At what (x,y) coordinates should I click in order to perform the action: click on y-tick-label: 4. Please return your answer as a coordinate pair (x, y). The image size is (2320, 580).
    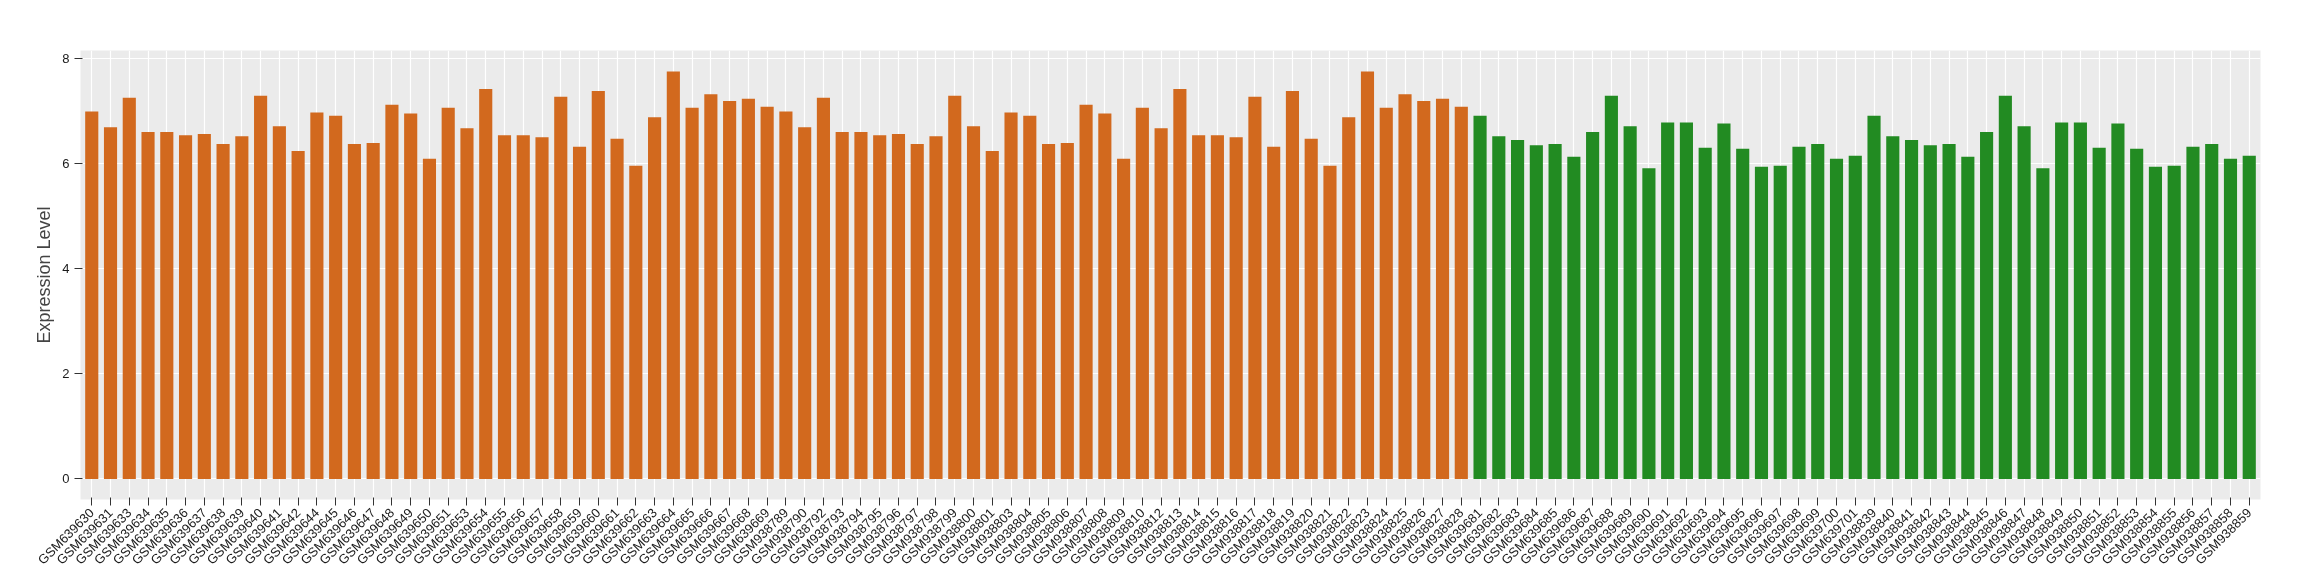
    Looking at the image, I should click on (66, 269).